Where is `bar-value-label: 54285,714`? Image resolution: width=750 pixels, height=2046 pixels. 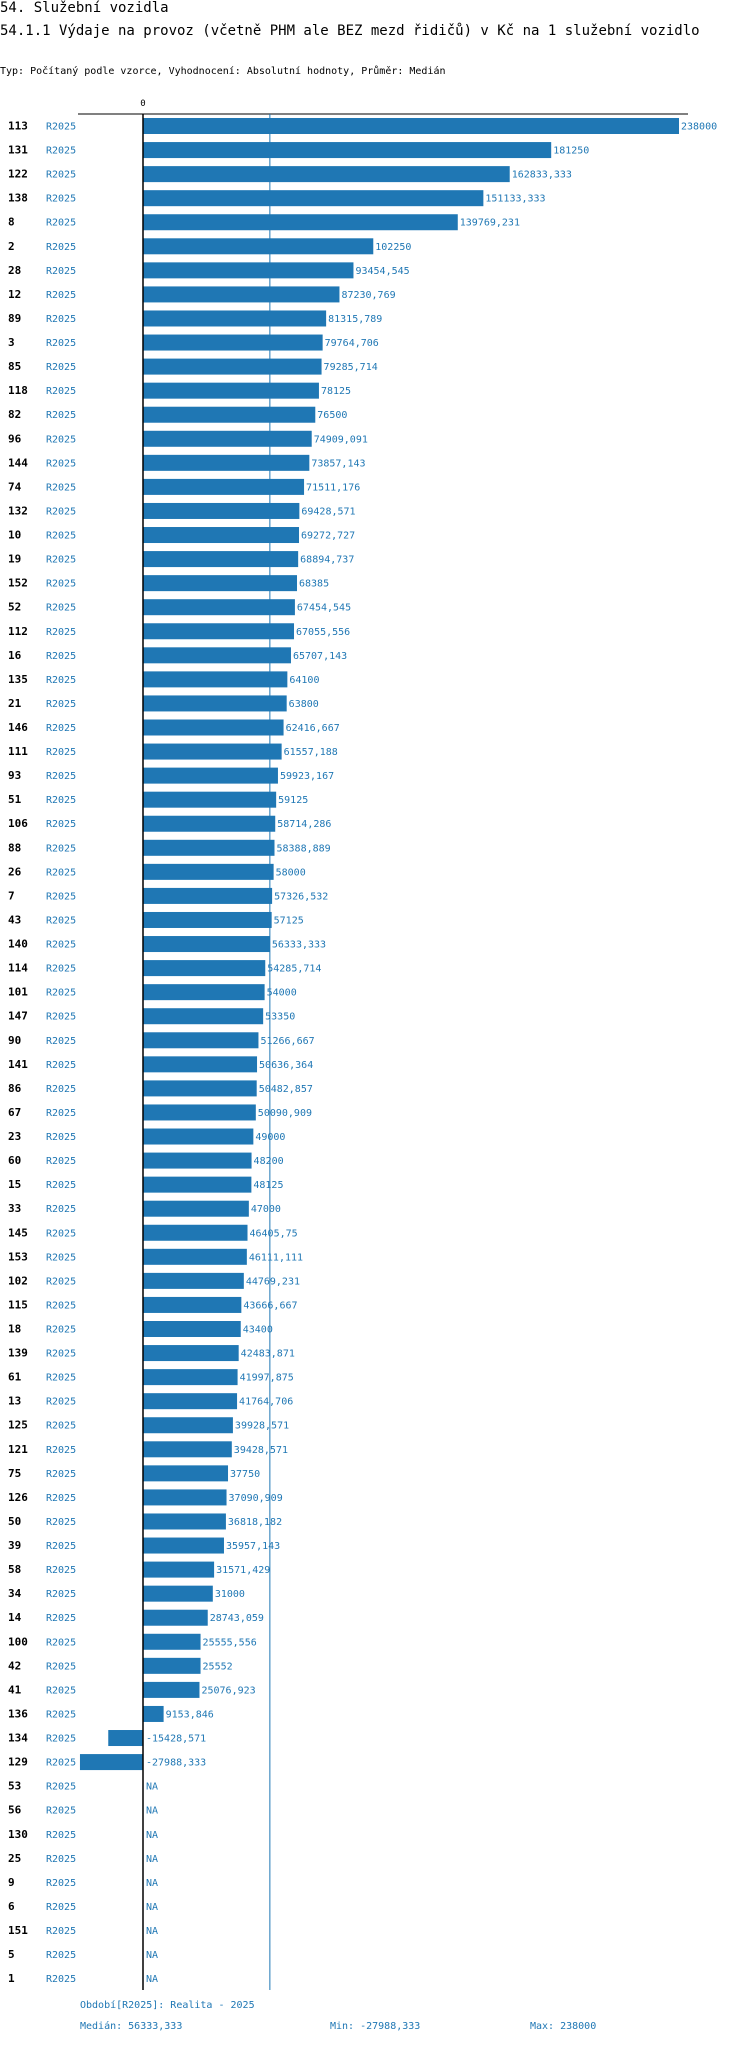 bar-value-label: 54285,714 is located at coordinates (294, 969).